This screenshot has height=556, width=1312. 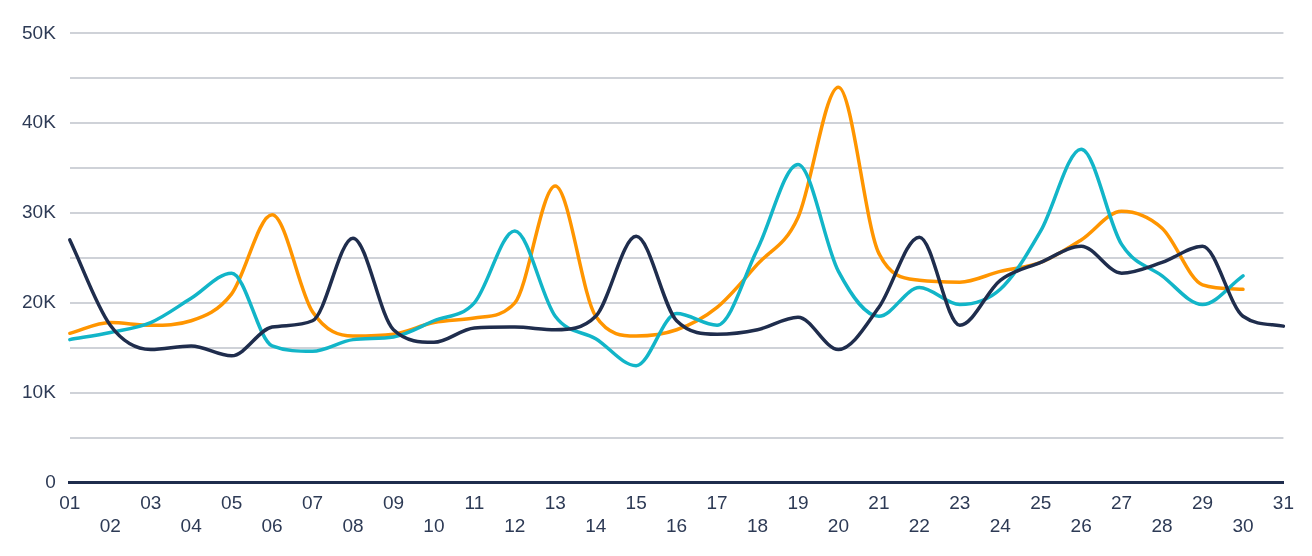 I want to click on x-tick-label: 25, so click(x=1041, y=503).